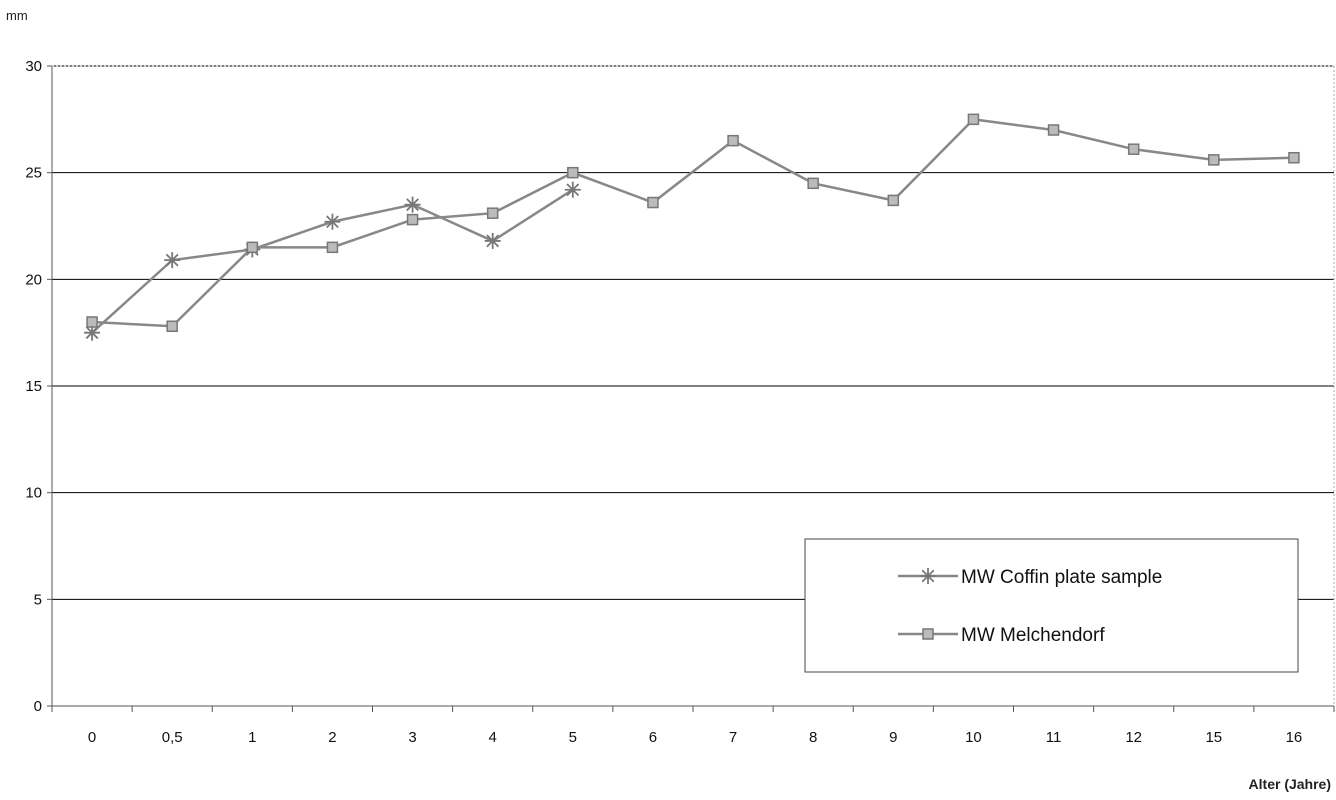  I want to click on y-tick-label: 5, so click(38, 599).